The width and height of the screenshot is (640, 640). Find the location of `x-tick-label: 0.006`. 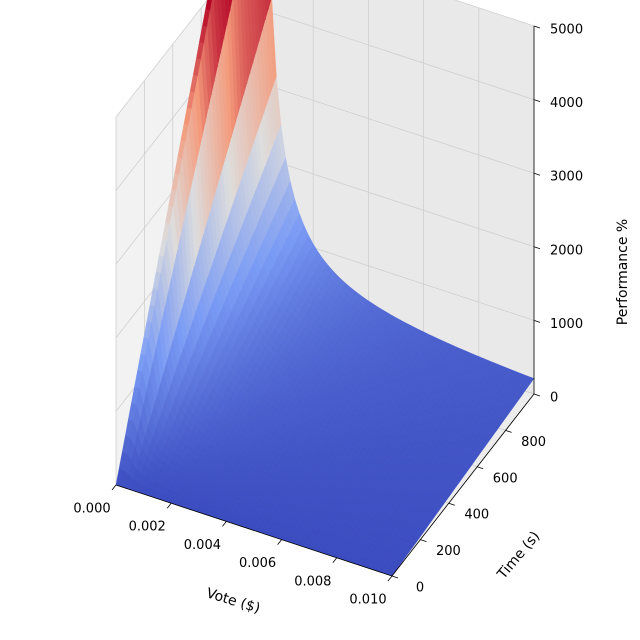

x-tick-label: 0.006 is located at coordinates (257, 563).